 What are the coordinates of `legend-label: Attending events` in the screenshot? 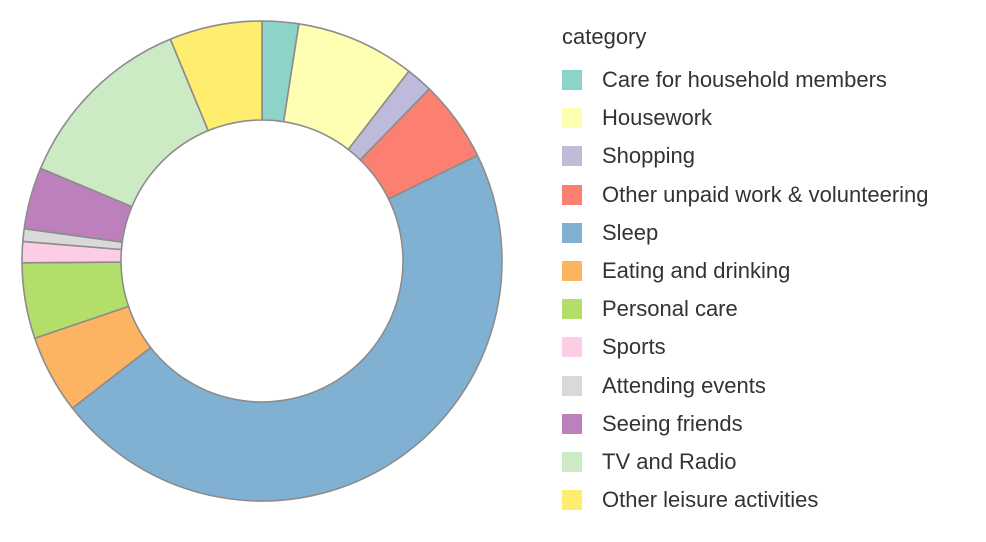 It's located at (684, 385).